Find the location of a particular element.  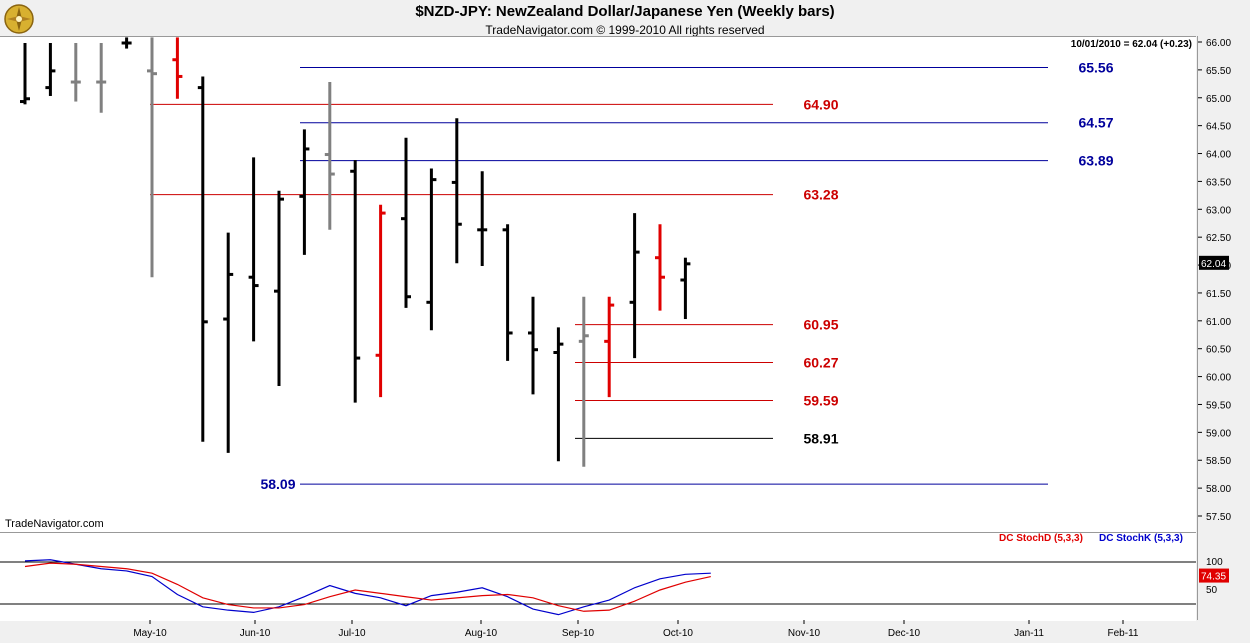

trade-navigator-logo is located at coordinates (19, 19).